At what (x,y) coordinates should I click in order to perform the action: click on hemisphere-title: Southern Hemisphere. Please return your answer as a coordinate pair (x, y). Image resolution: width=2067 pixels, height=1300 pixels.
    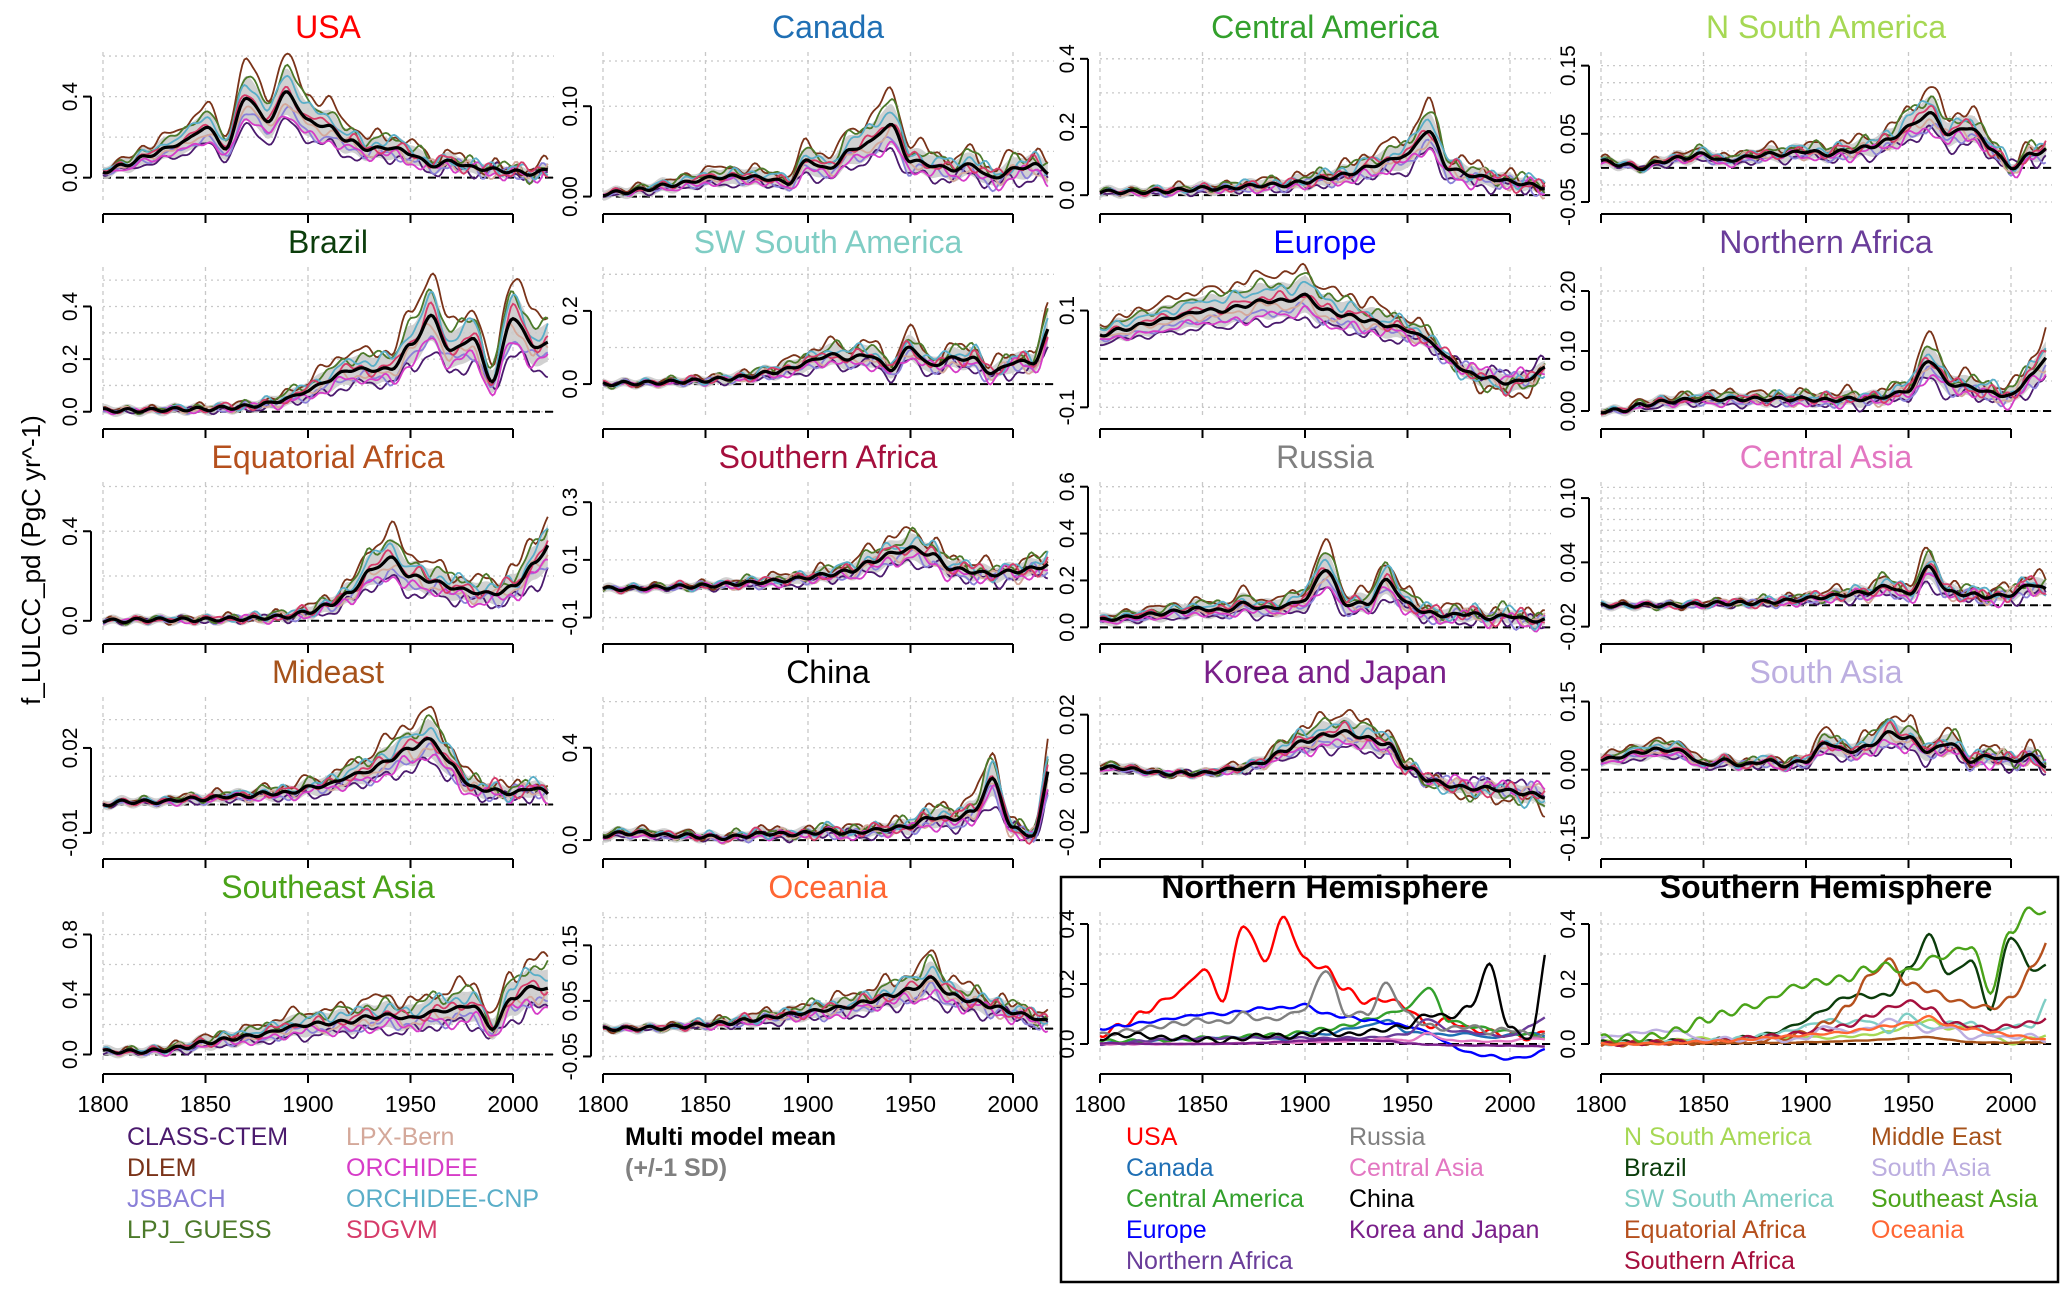
    Looking at the image, I should click on (1826, 887).